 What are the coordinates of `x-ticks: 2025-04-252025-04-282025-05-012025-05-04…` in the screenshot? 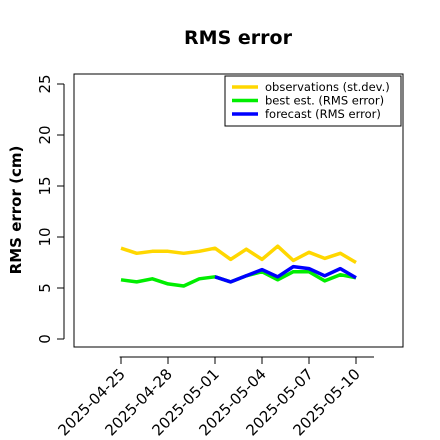 It's located at (209, 398).